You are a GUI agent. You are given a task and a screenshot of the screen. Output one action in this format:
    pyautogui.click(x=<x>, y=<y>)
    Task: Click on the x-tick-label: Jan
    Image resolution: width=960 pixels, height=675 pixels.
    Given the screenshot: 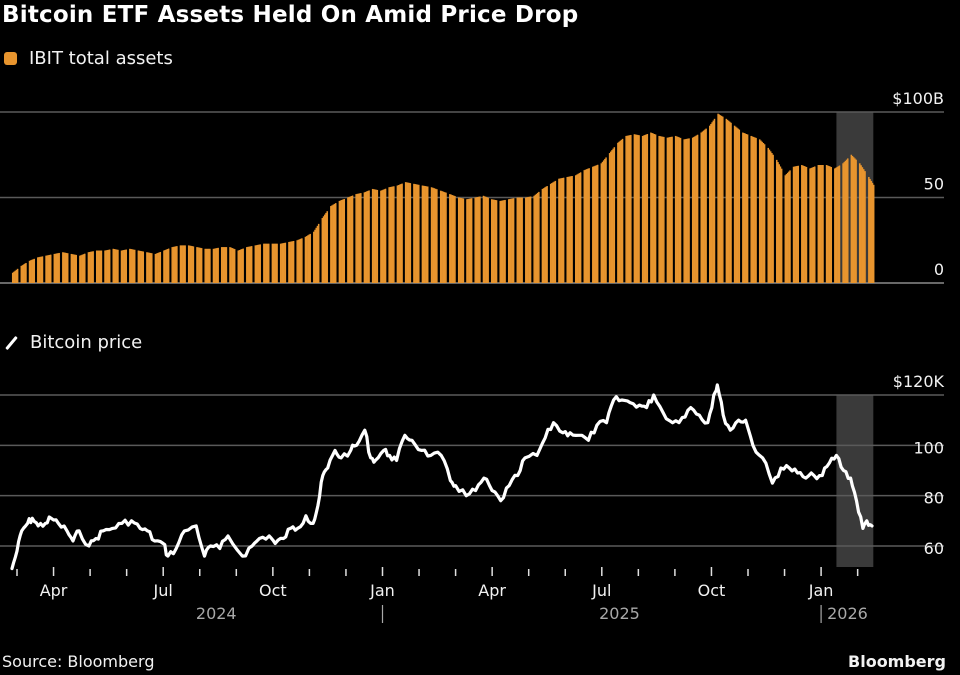 What is the action you would take?
    pyautogui.click(x=382, y=590)
    